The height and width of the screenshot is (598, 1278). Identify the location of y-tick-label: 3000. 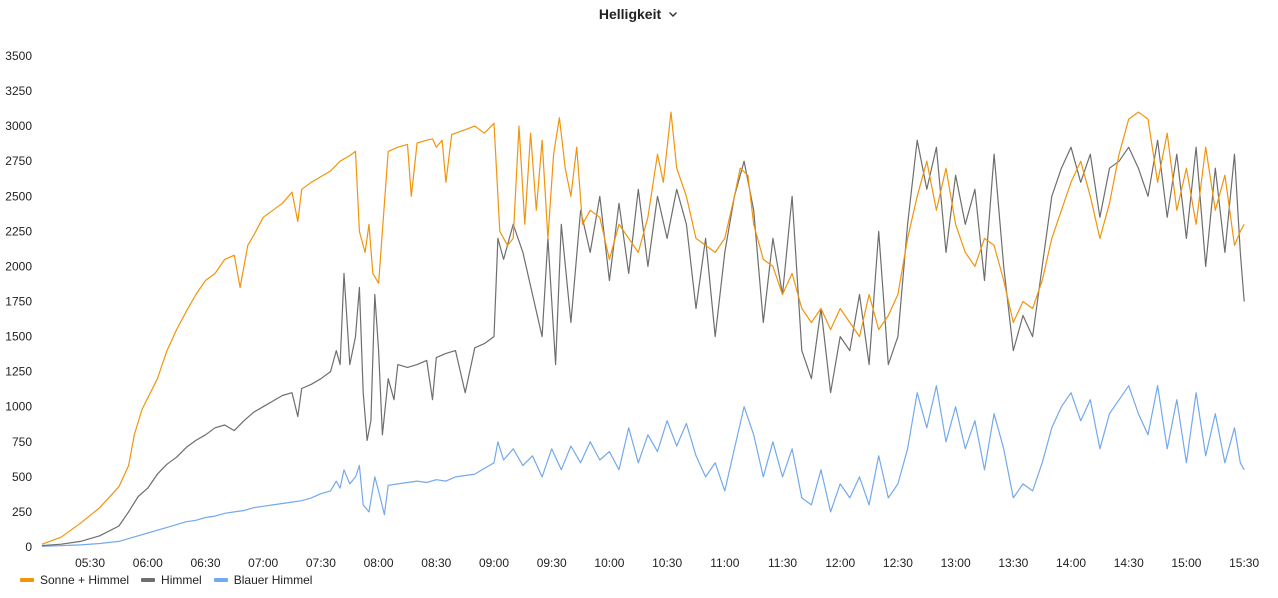
(18, 126).